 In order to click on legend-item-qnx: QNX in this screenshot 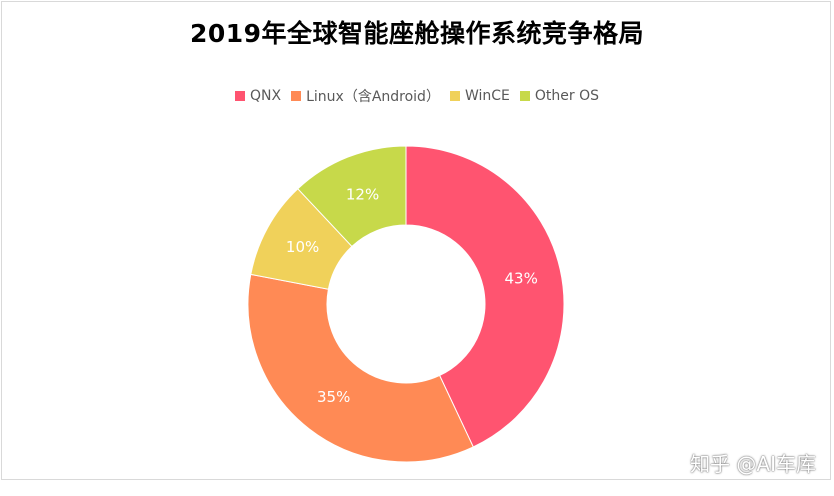, I will do `click(258, 96)`.